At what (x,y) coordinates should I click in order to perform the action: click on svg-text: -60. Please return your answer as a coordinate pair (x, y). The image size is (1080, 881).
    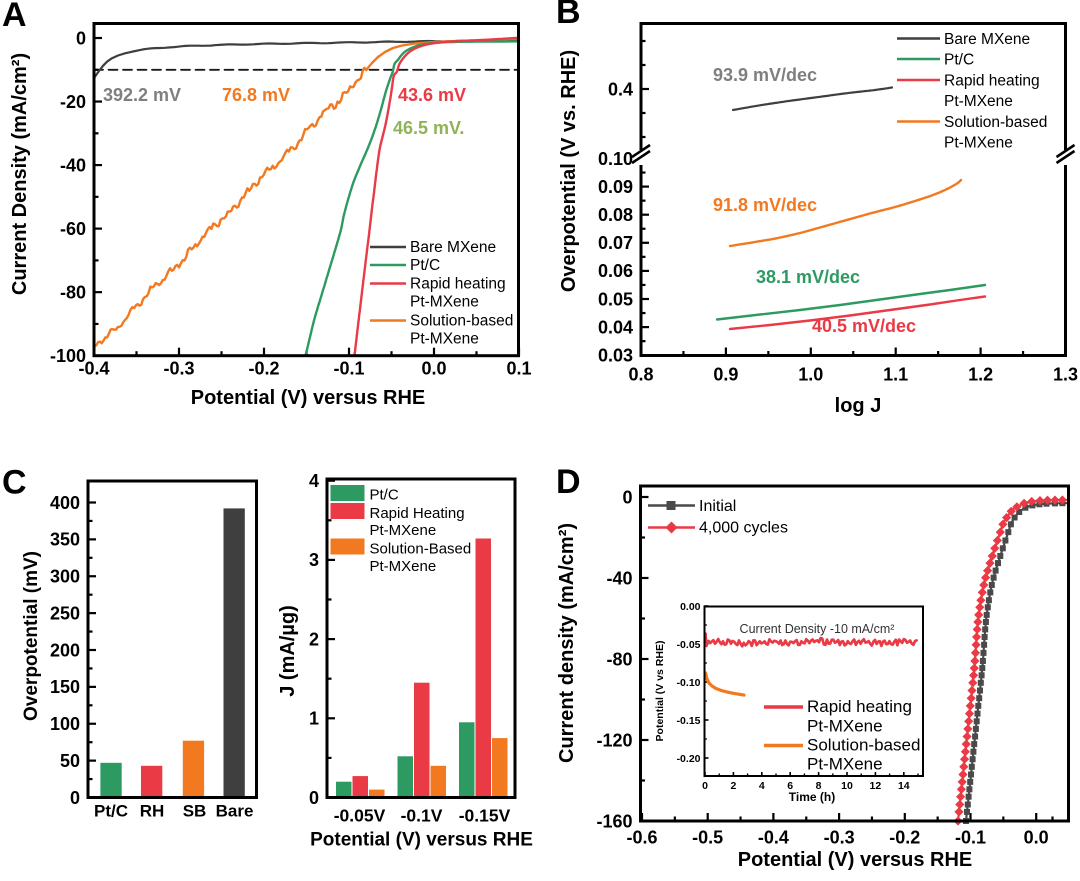
    Looking at the image, I should click on (73, 229).